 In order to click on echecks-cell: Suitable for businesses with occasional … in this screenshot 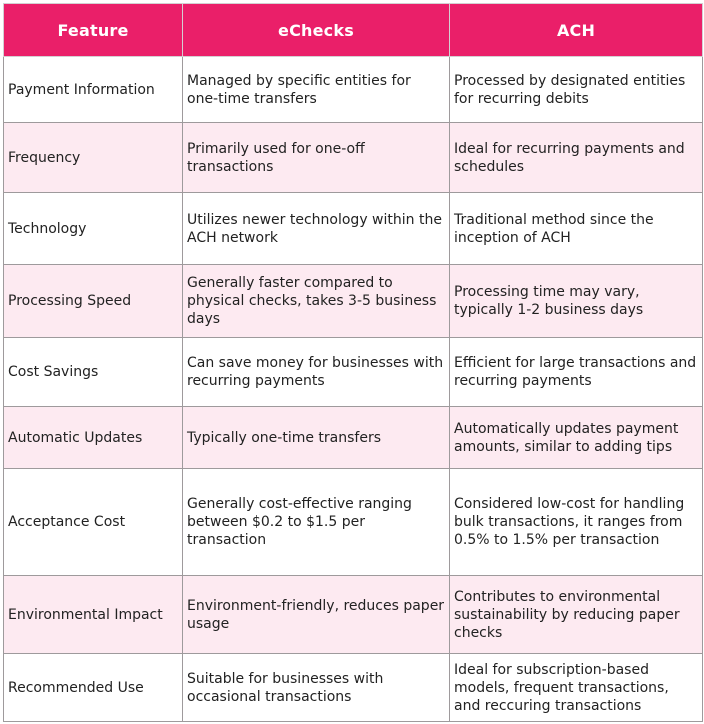, I will do `click(316, 687)`.